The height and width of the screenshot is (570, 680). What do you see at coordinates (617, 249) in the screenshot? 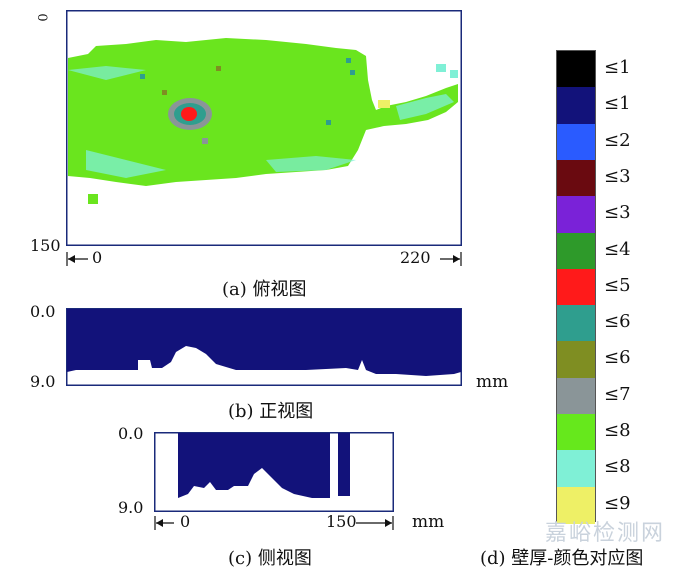
I see `legend-label: ≤4` at bounding box center [617, 249].